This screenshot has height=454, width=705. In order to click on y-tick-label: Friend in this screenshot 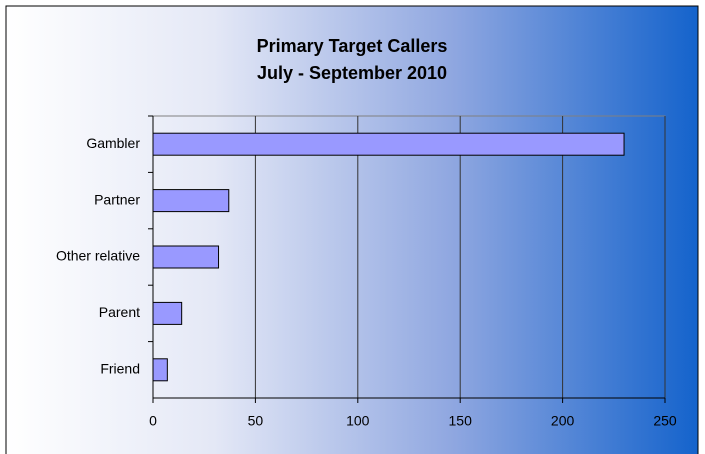, I will do `click(120, 369)`.